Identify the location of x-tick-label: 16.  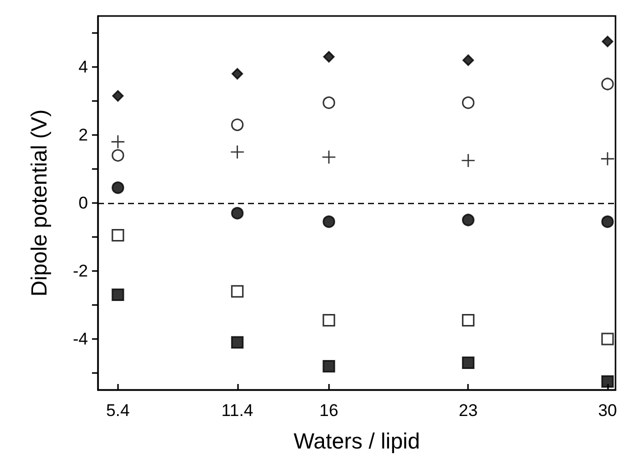
(328, 410).